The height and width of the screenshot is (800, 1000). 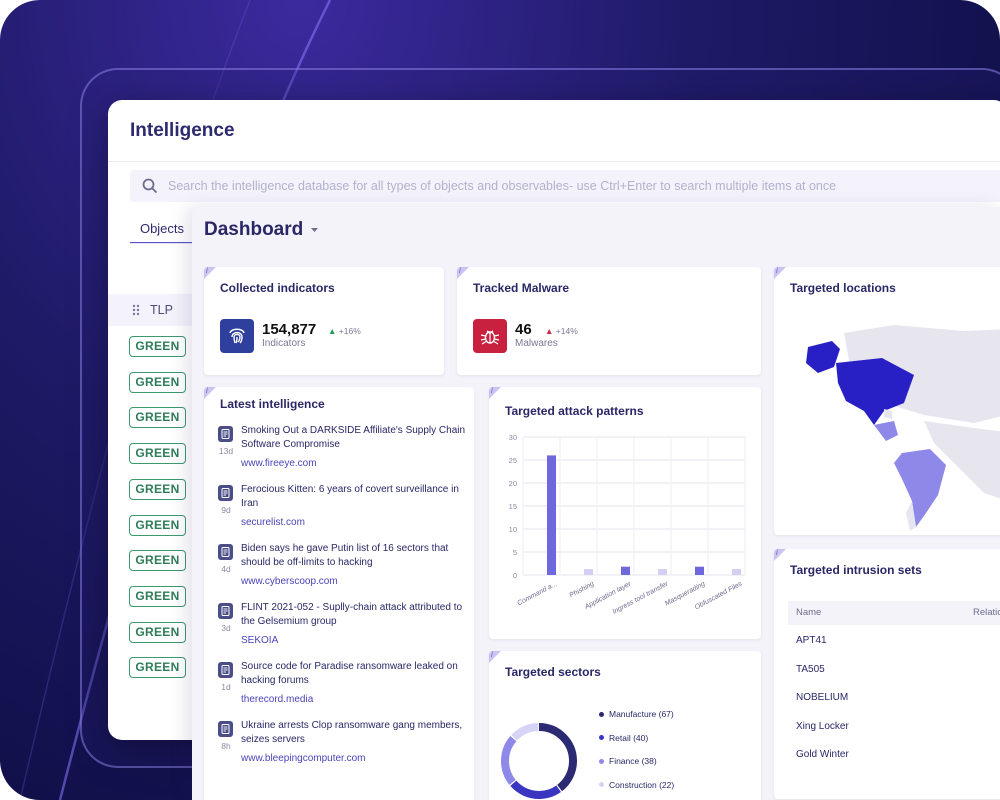 I want to click on legend-item: Finance (38), so click(x=628, y=761).